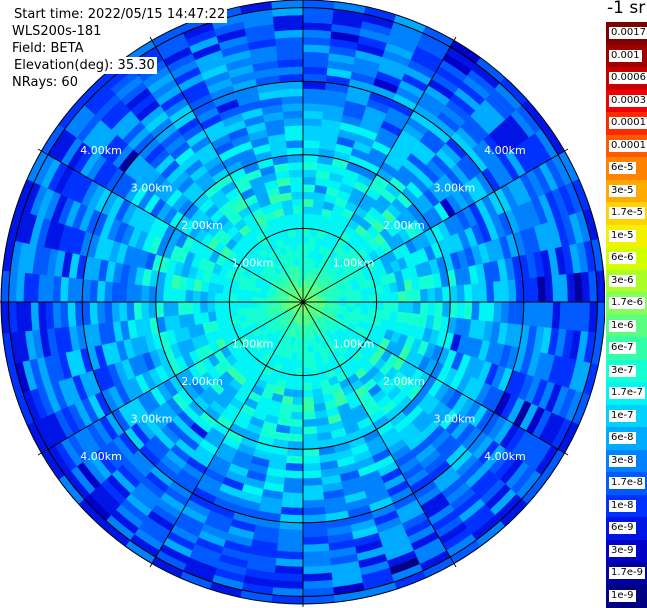  I want to click on colorbar-label: 1.7e-5, so click(627, 213).